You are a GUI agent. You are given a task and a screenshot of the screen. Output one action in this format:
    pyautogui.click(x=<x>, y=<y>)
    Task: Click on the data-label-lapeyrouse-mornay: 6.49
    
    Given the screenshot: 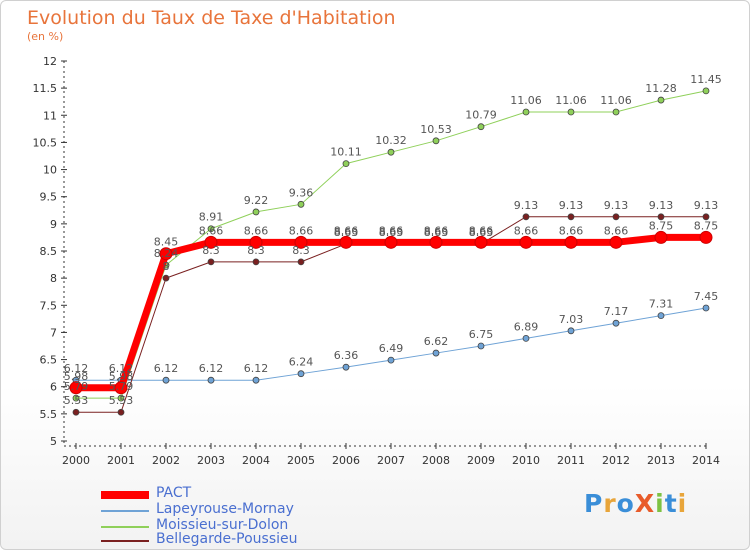 What is the action you would take?
    pyautogui.click(x=391, y=348)
    